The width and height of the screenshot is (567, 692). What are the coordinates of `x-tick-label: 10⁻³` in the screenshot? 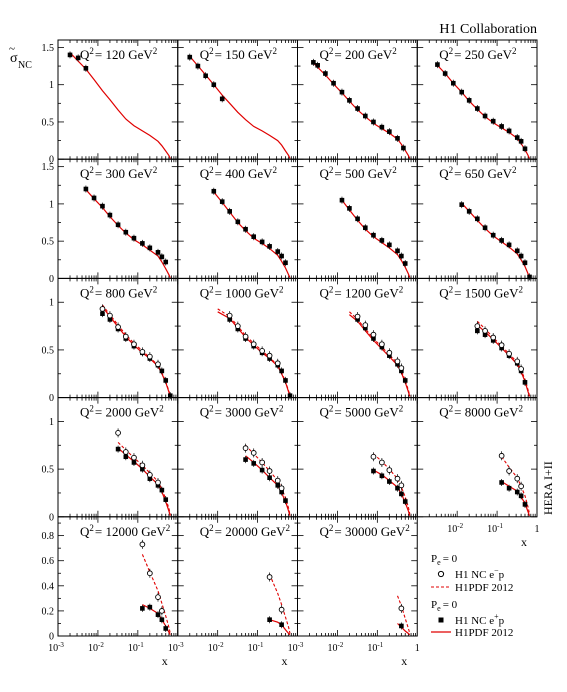 It's located at (56, 647).